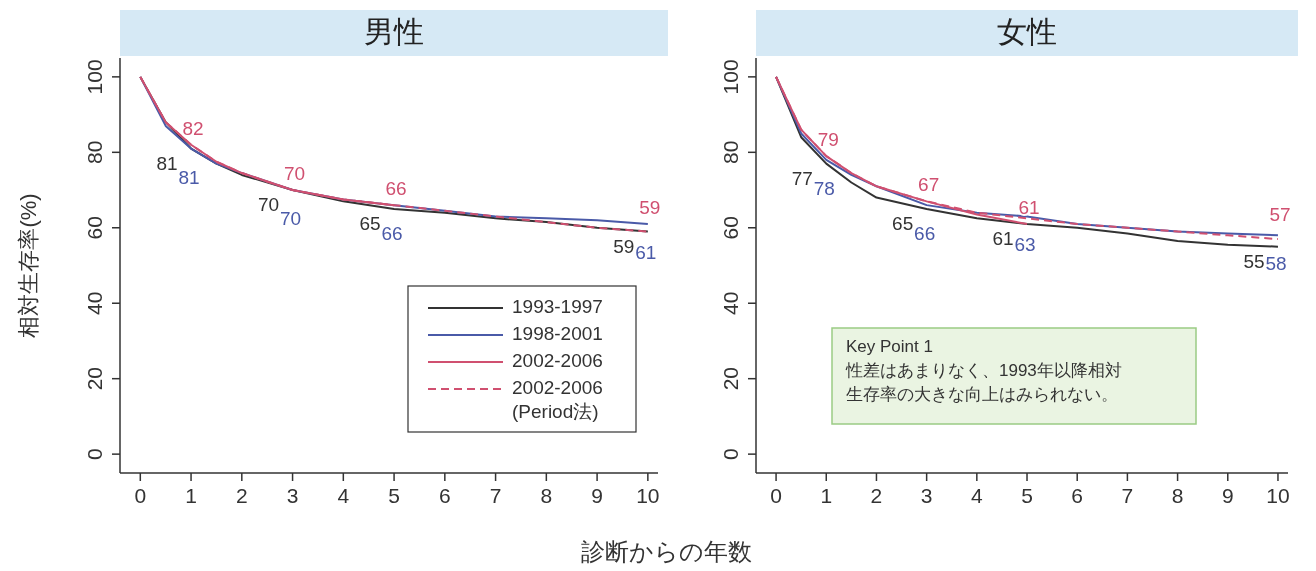  I want to click on data-label: 55, so click(1254, 261).